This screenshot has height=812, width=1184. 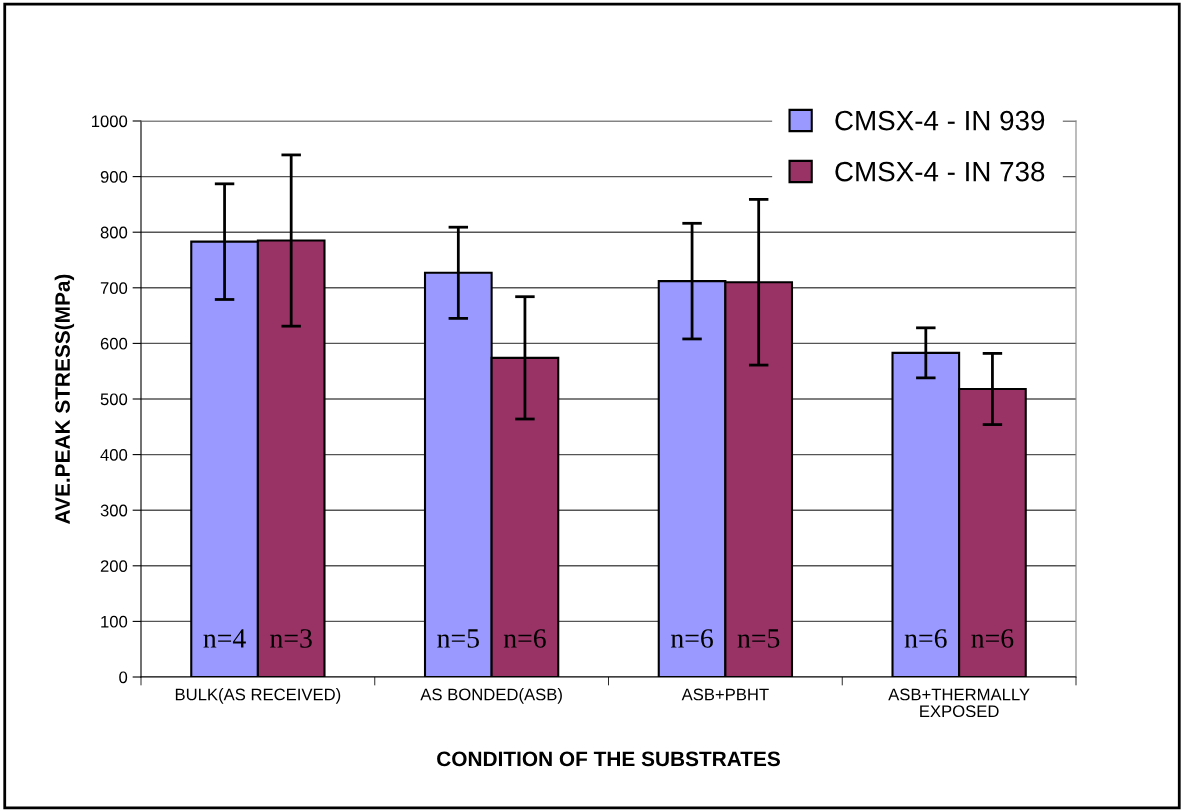 I want to click on annotation: n=3, so click(x=291, y=638).